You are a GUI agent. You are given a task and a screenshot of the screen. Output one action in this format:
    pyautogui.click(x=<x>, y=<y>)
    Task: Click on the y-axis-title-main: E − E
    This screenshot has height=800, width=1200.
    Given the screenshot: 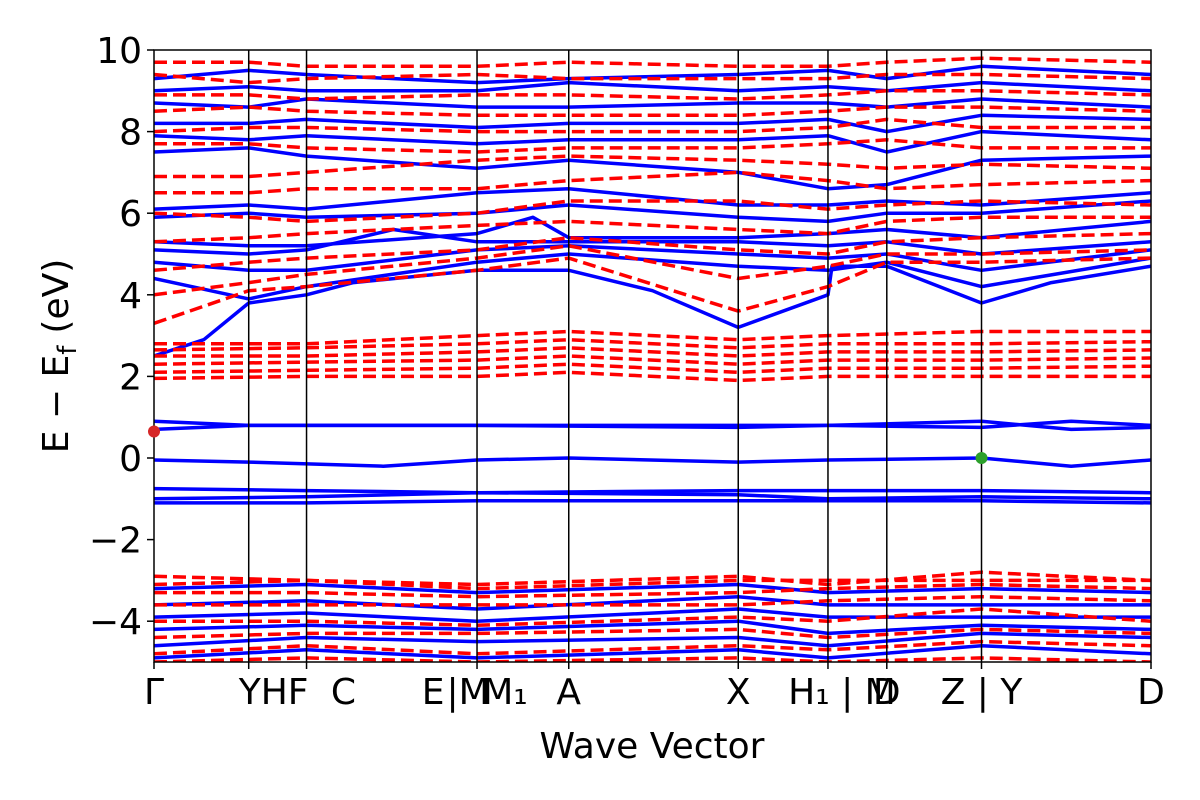 What is the action you would take?
    pyautogui.click(x=56, y=404)
    